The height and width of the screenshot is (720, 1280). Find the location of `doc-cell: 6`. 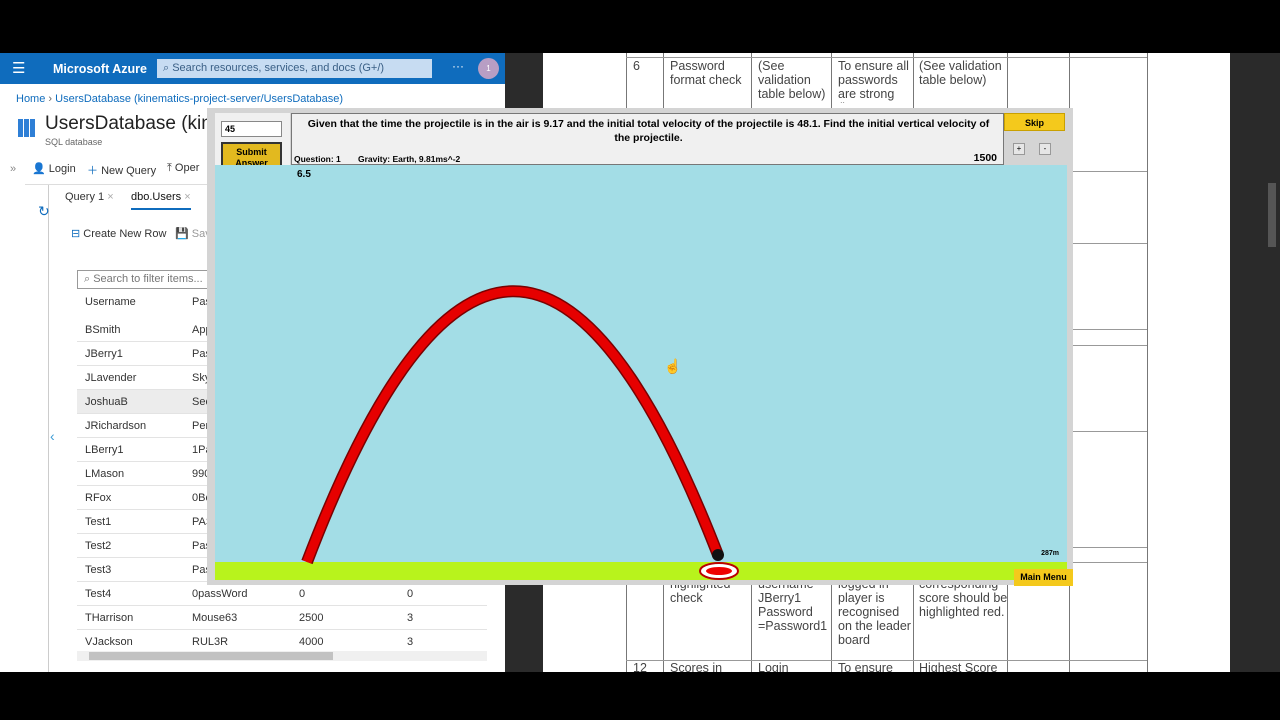

doc-cell: 6 is located at coordinates (636, 66).